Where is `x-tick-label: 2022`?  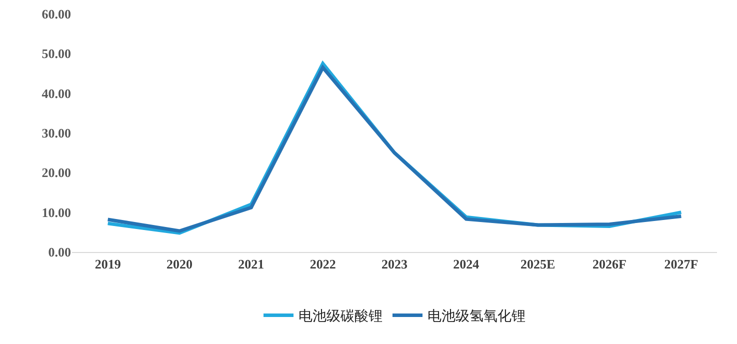 x-tick-label: 2022 is located at coordinates (323, 264).